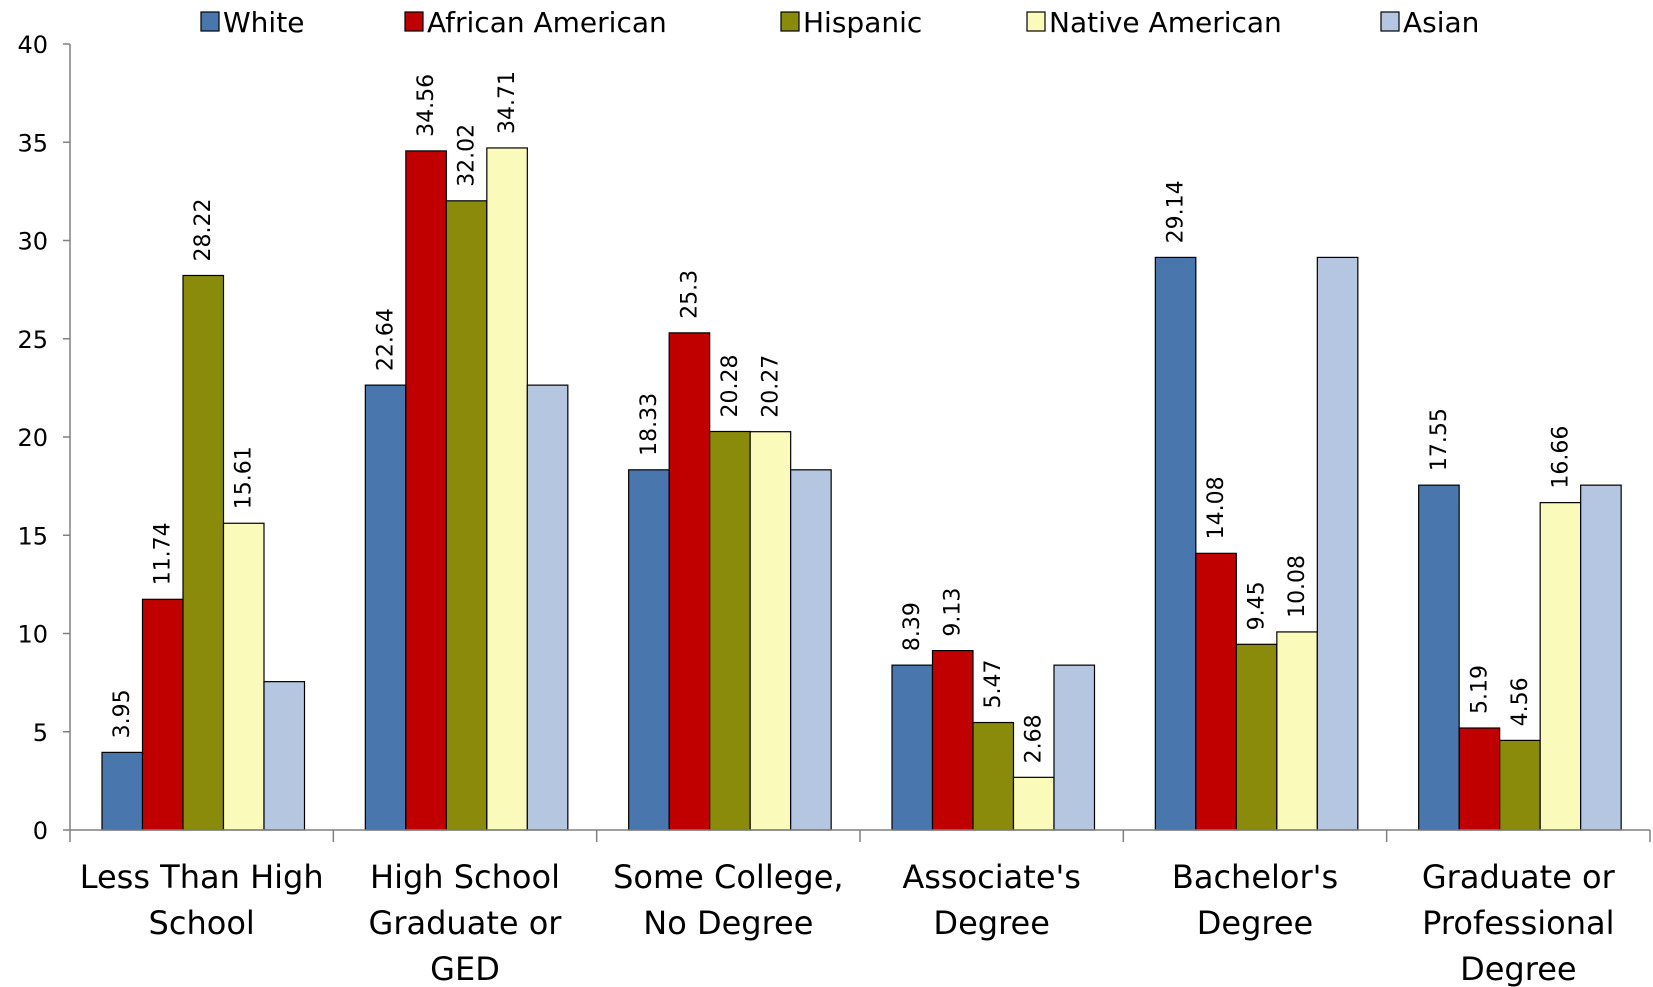  Describe the element at coordinates (465, 877) in the screenshot. I see `x-category-label: High School` at that location.